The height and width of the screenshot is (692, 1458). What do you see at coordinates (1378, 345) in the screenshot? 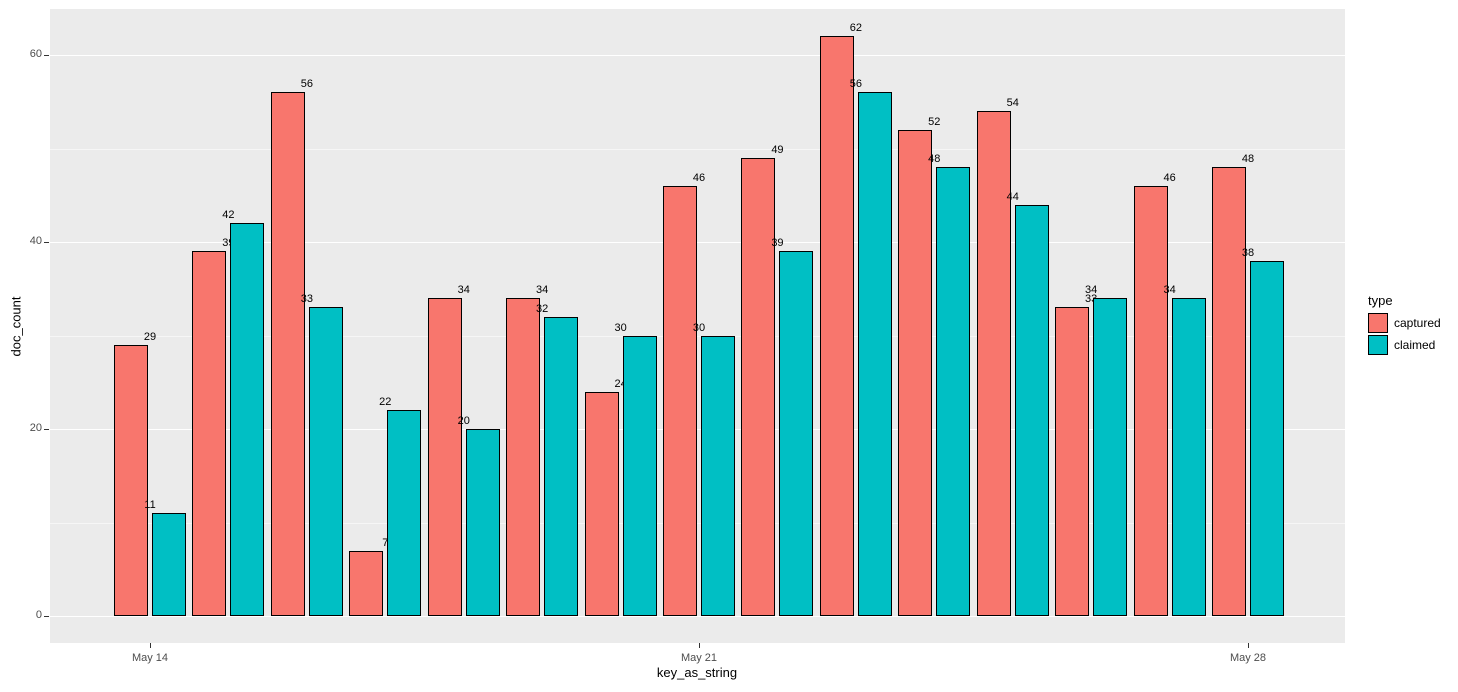
I see `legend-swatch-claimed` at bounding box center [1378, 345].